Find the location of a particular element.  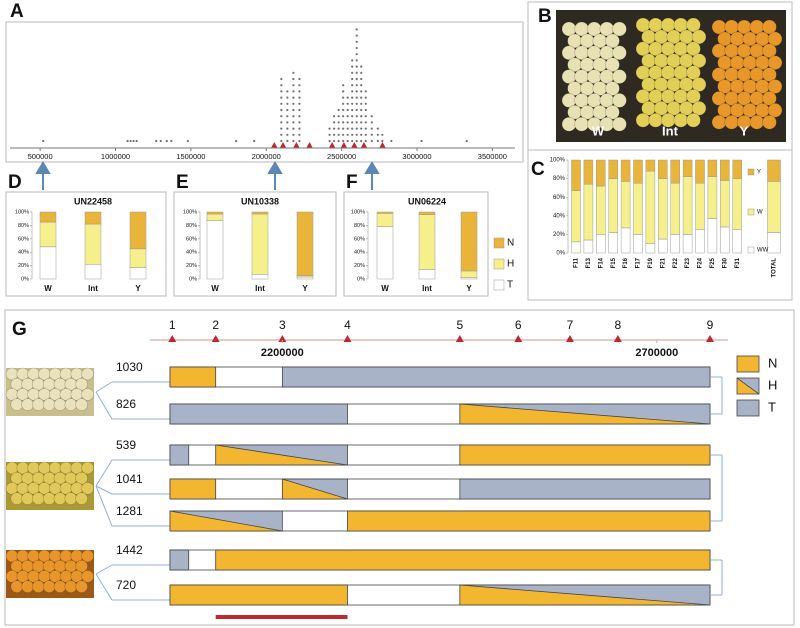

chart-title: UN22458 is located at coordinates (93, 201).